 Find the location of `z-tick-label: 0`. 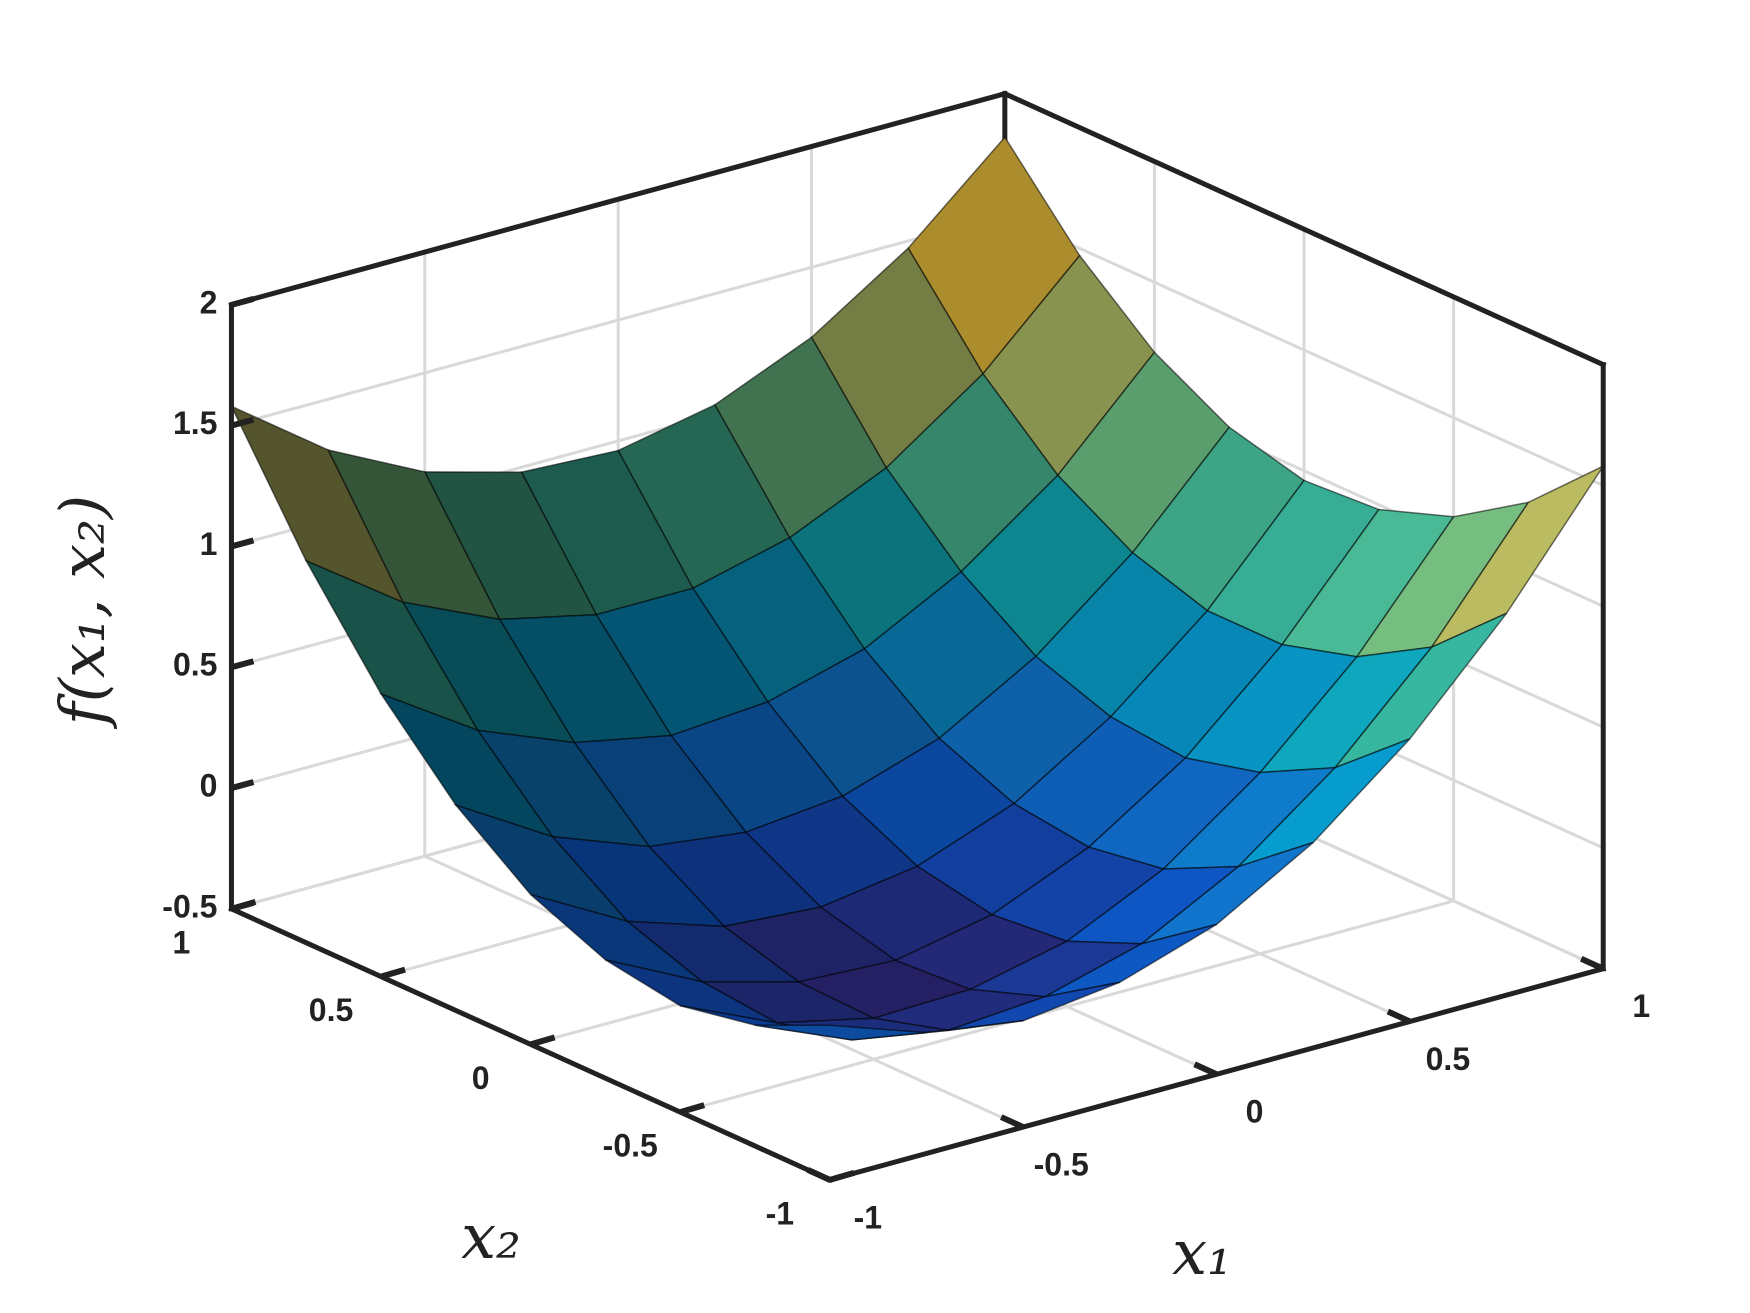

z-tick-label: 0 is located at coordinates (209, 786).